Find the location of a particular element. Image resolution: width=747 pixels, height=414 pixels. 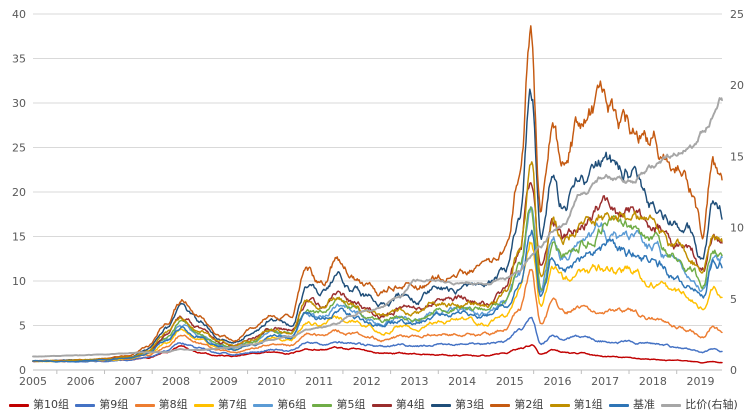

left-axis-tick-label: 30 is located at coordinates (19, 103).